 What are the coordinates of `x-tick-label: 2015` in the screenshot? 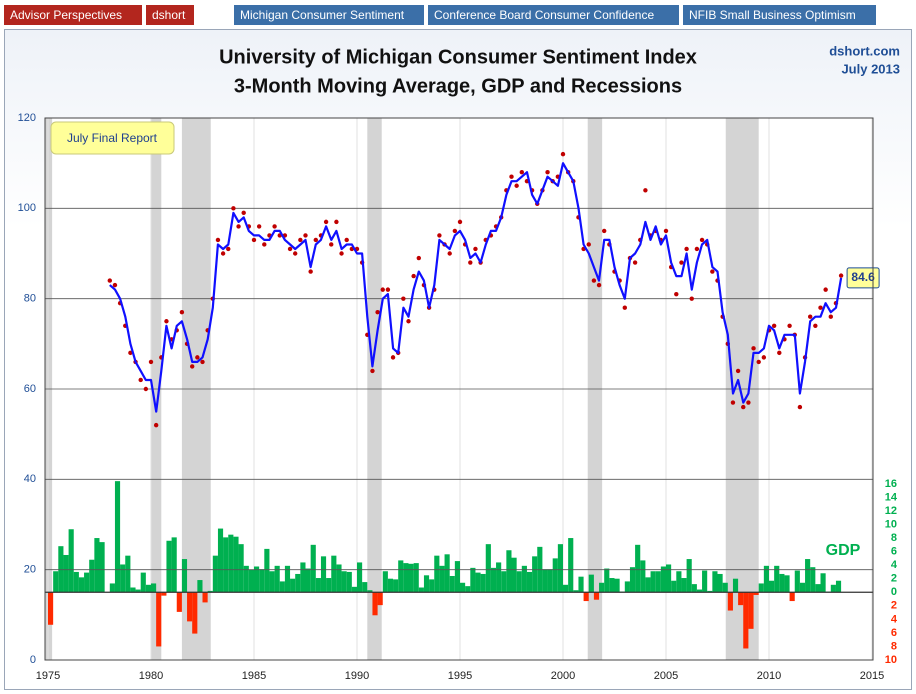 It's located at (872, 676).